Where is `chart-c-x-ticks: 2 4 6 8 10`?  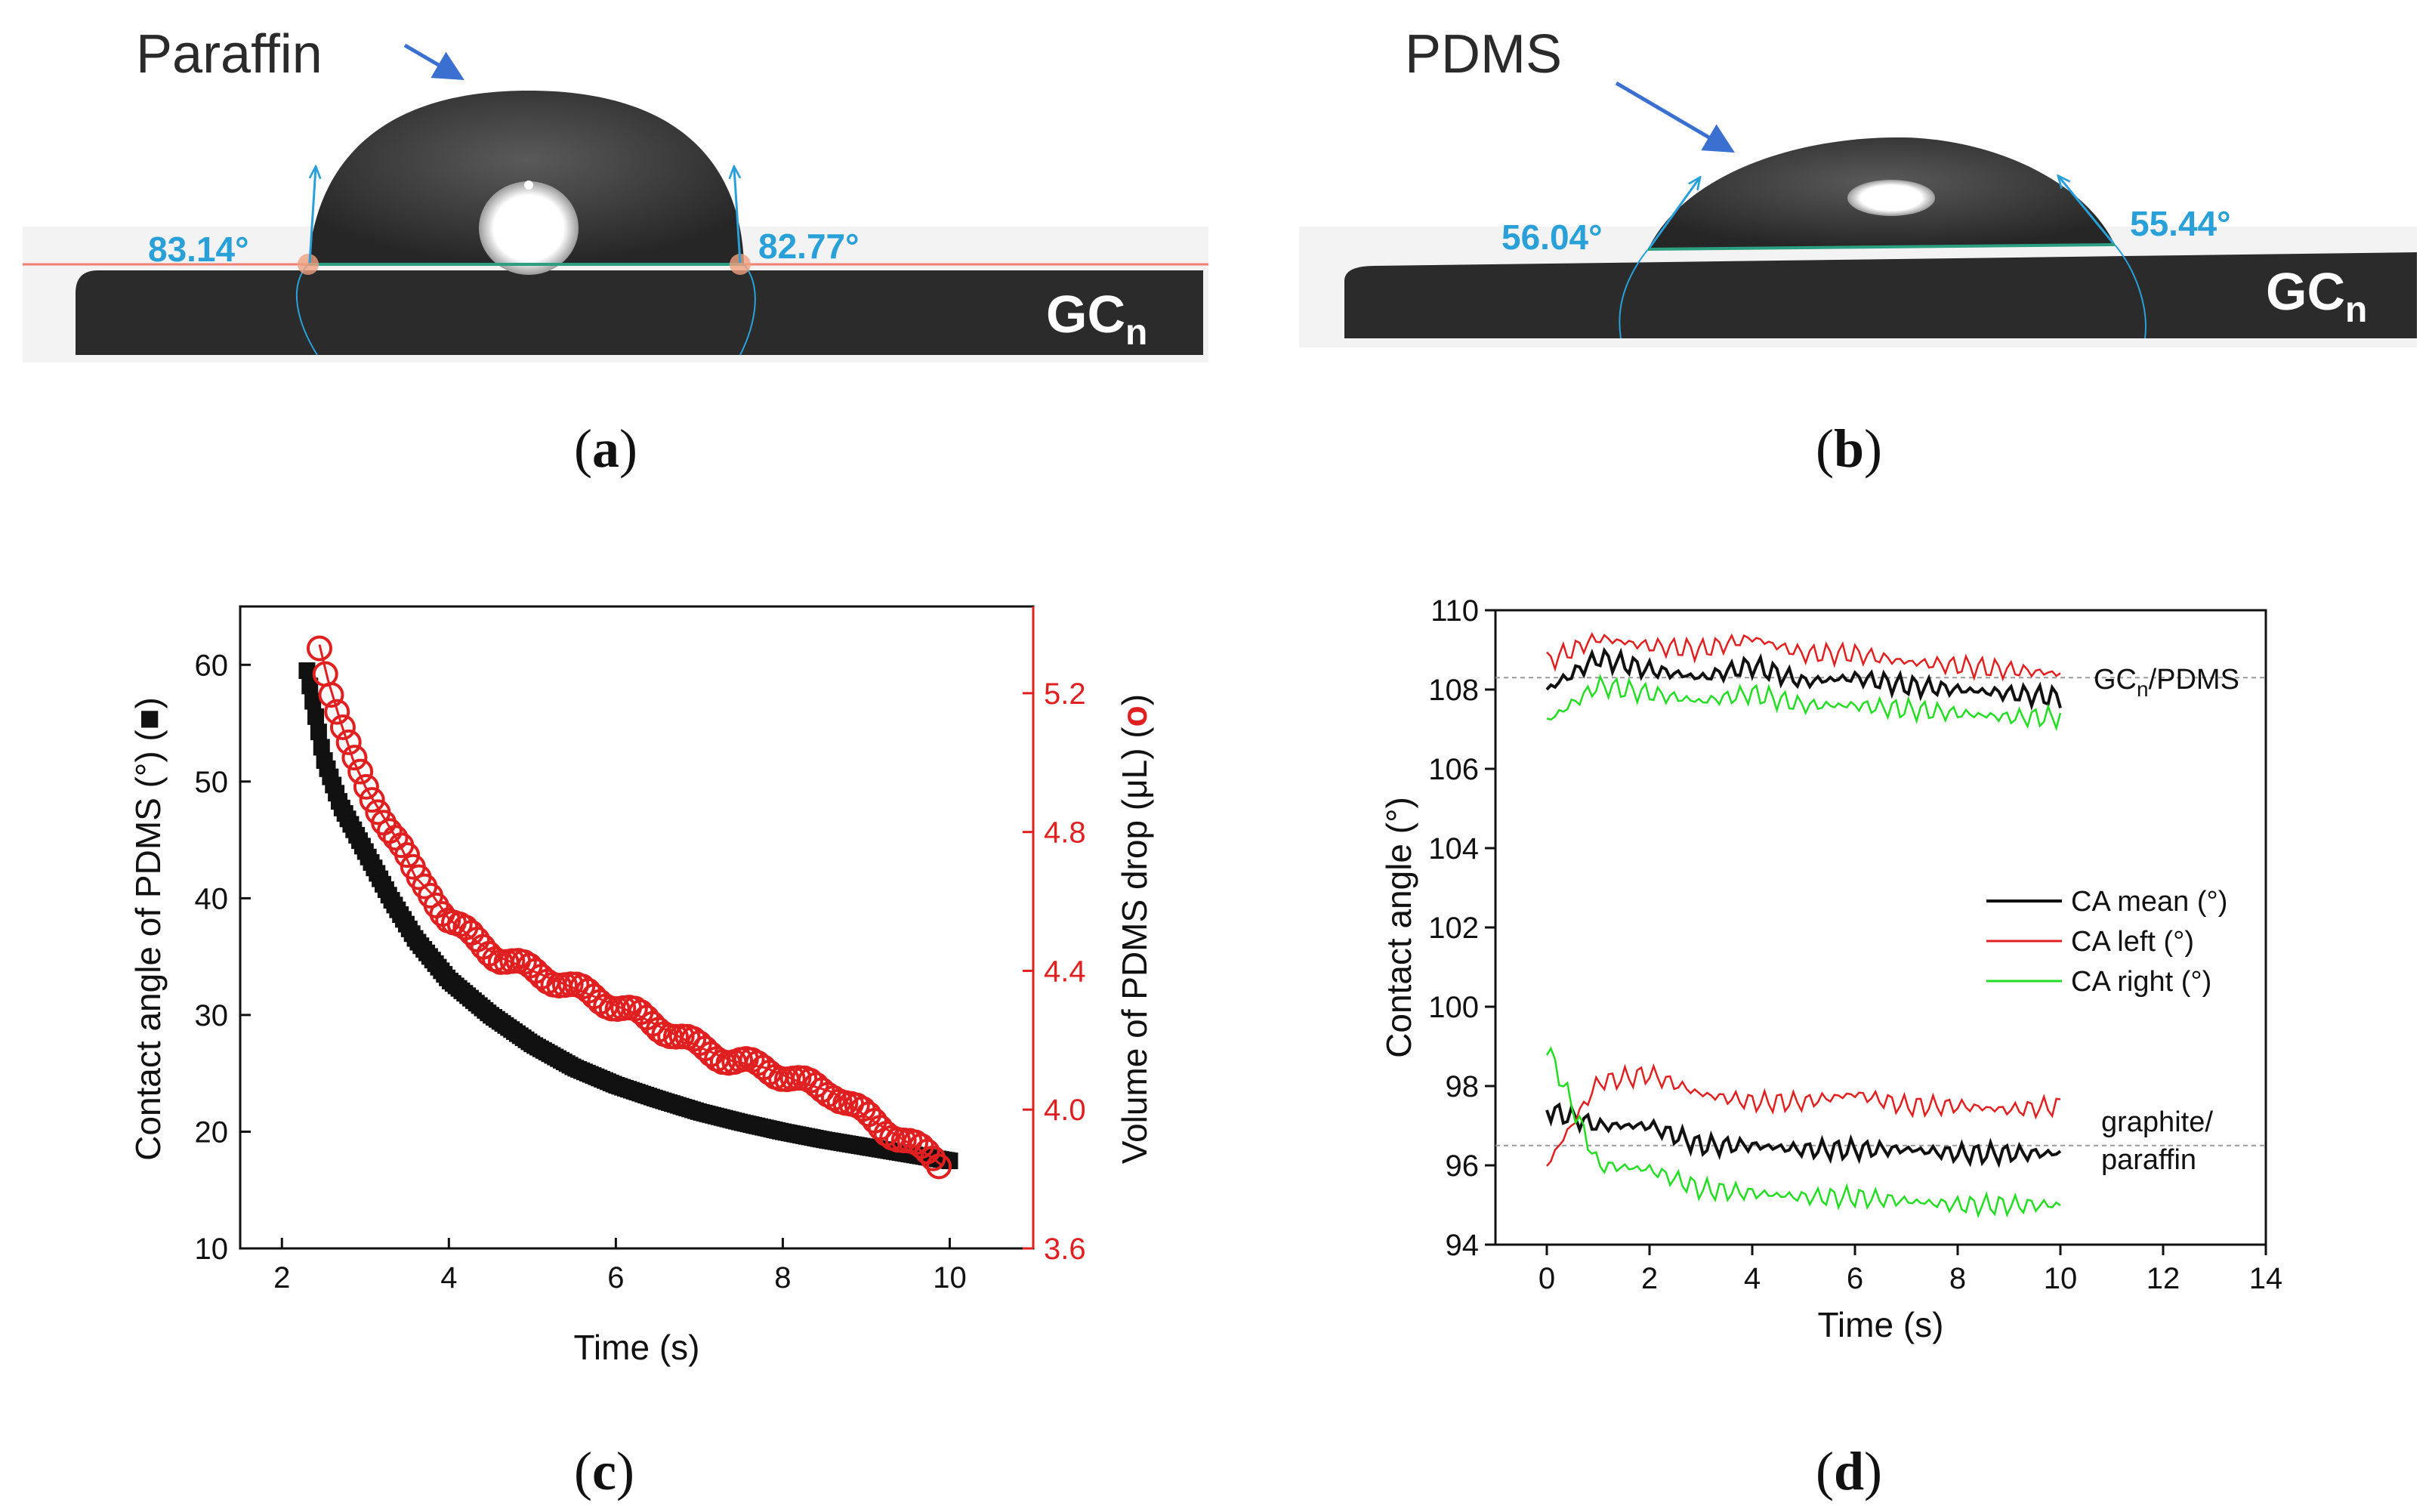
chart-c-x-ticks: 2 4 6 8 10 is located at coordinates (620, 1266).